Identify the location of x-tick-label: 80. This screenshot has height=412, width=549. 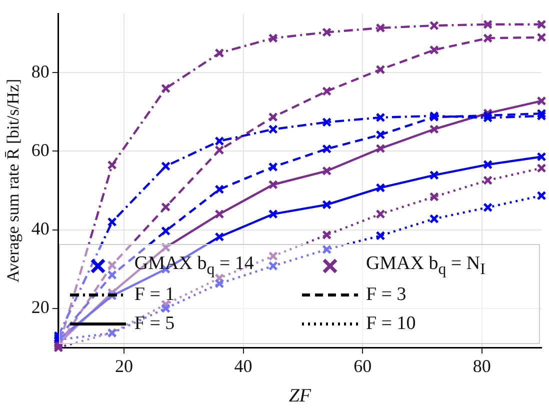
(481, 366).